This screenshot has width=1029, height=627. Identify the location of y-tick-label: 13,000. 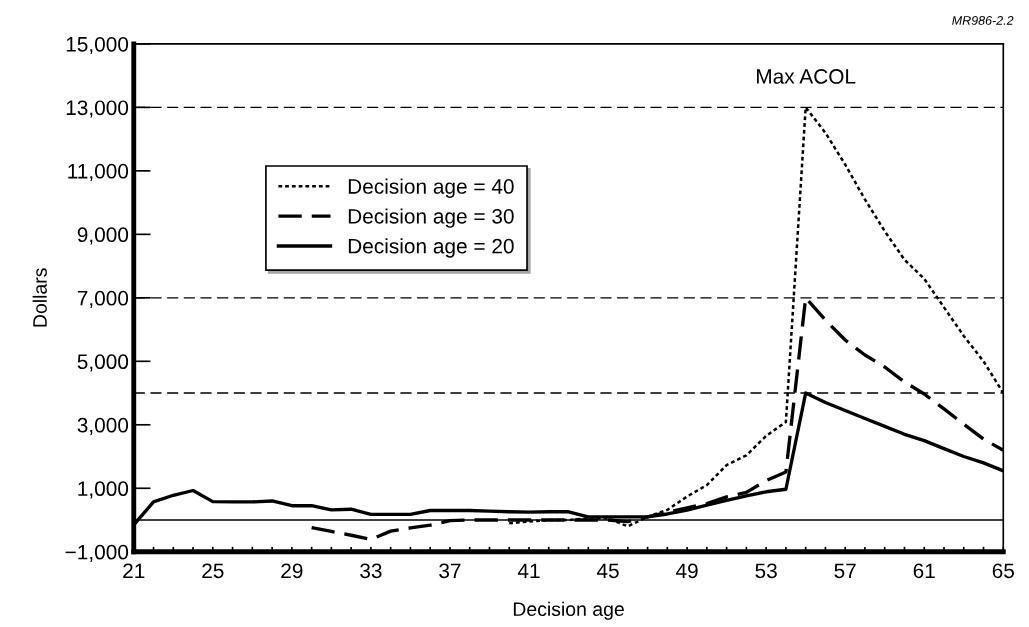
(97, 109).